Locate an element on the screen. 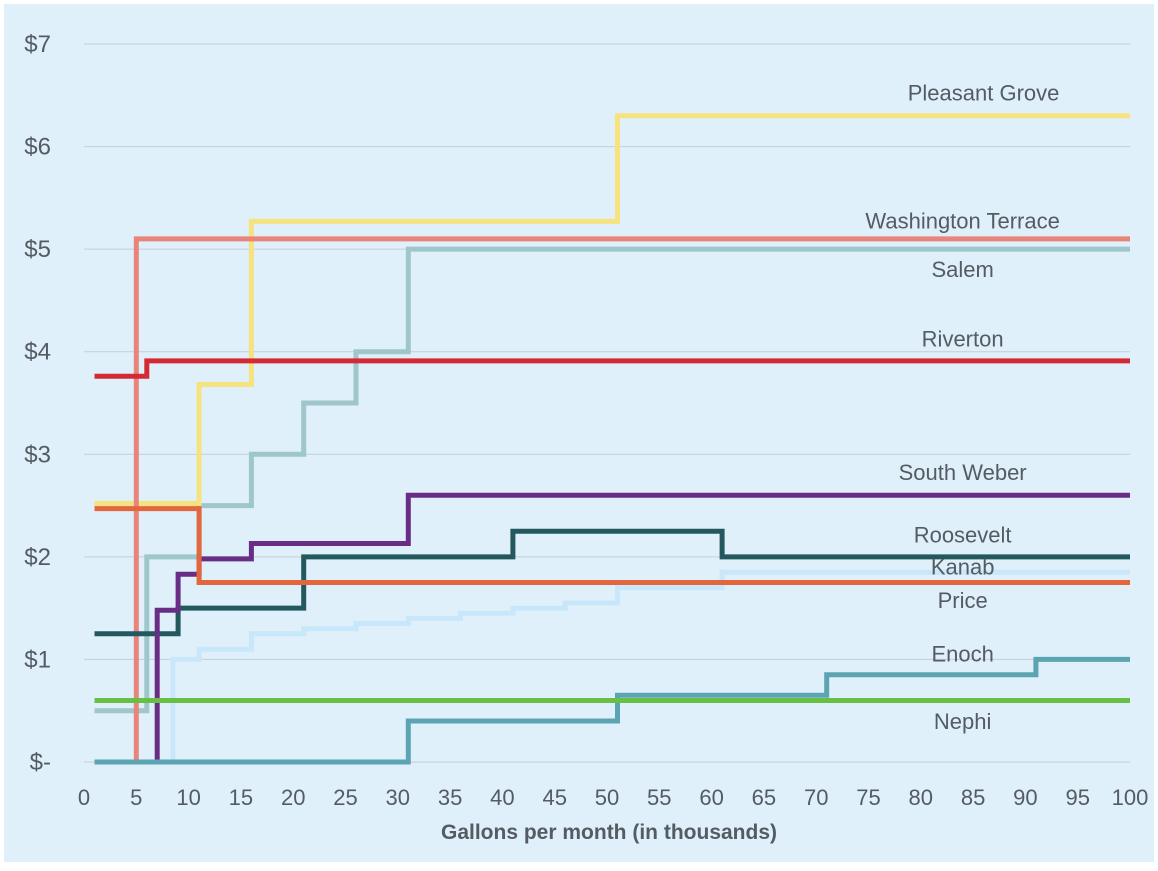 Image resolution: width=1158 pixels, height=871 pixels. series-label-south-weber: South Weber is located at coordinates (963, 472).